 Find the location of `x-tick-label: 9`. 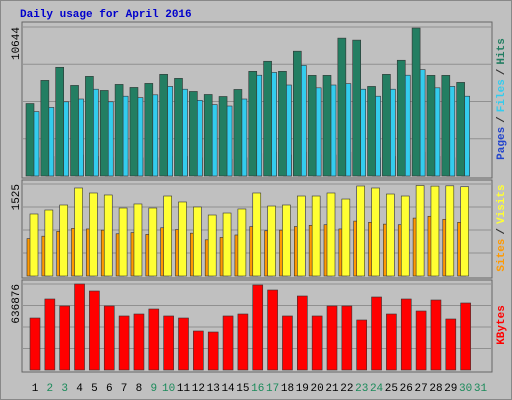

x-tick-label: 9 is located at coordinates (153, 389).